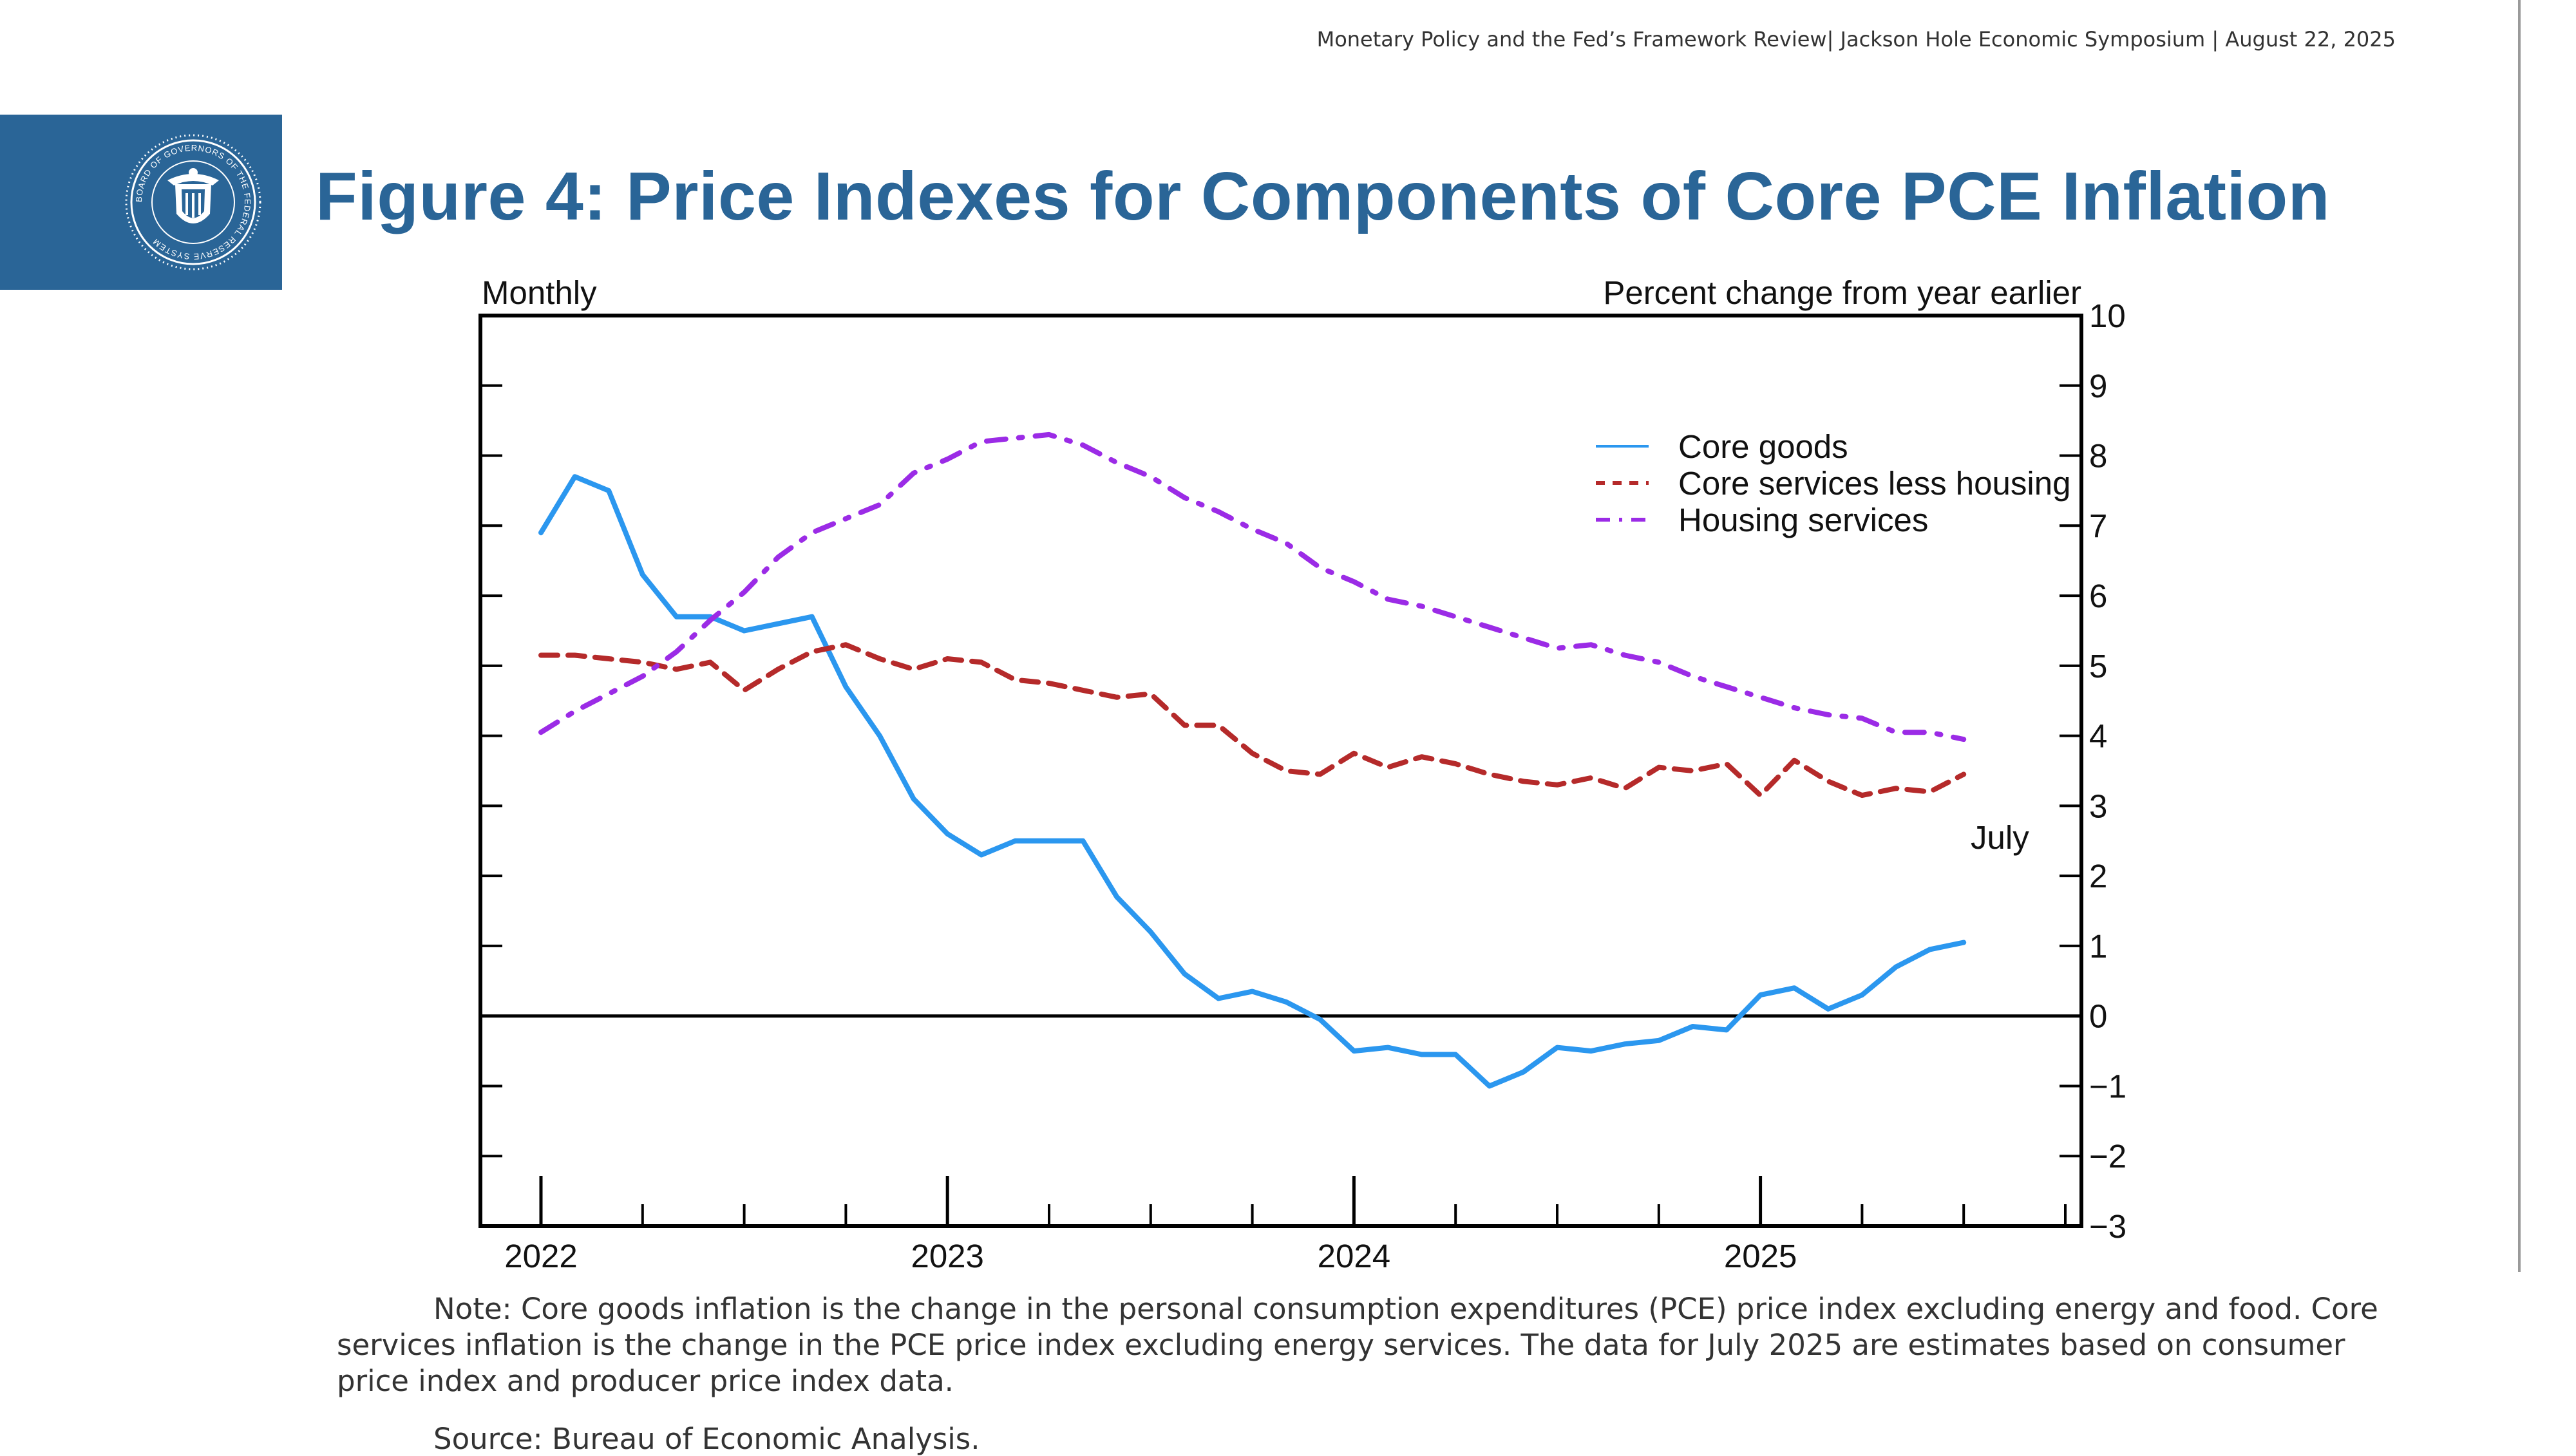  What do you see at coordinates (539, 292) in the screenshot?
I see `left-axis-label: Monthly` at bounding box center [539, 292].